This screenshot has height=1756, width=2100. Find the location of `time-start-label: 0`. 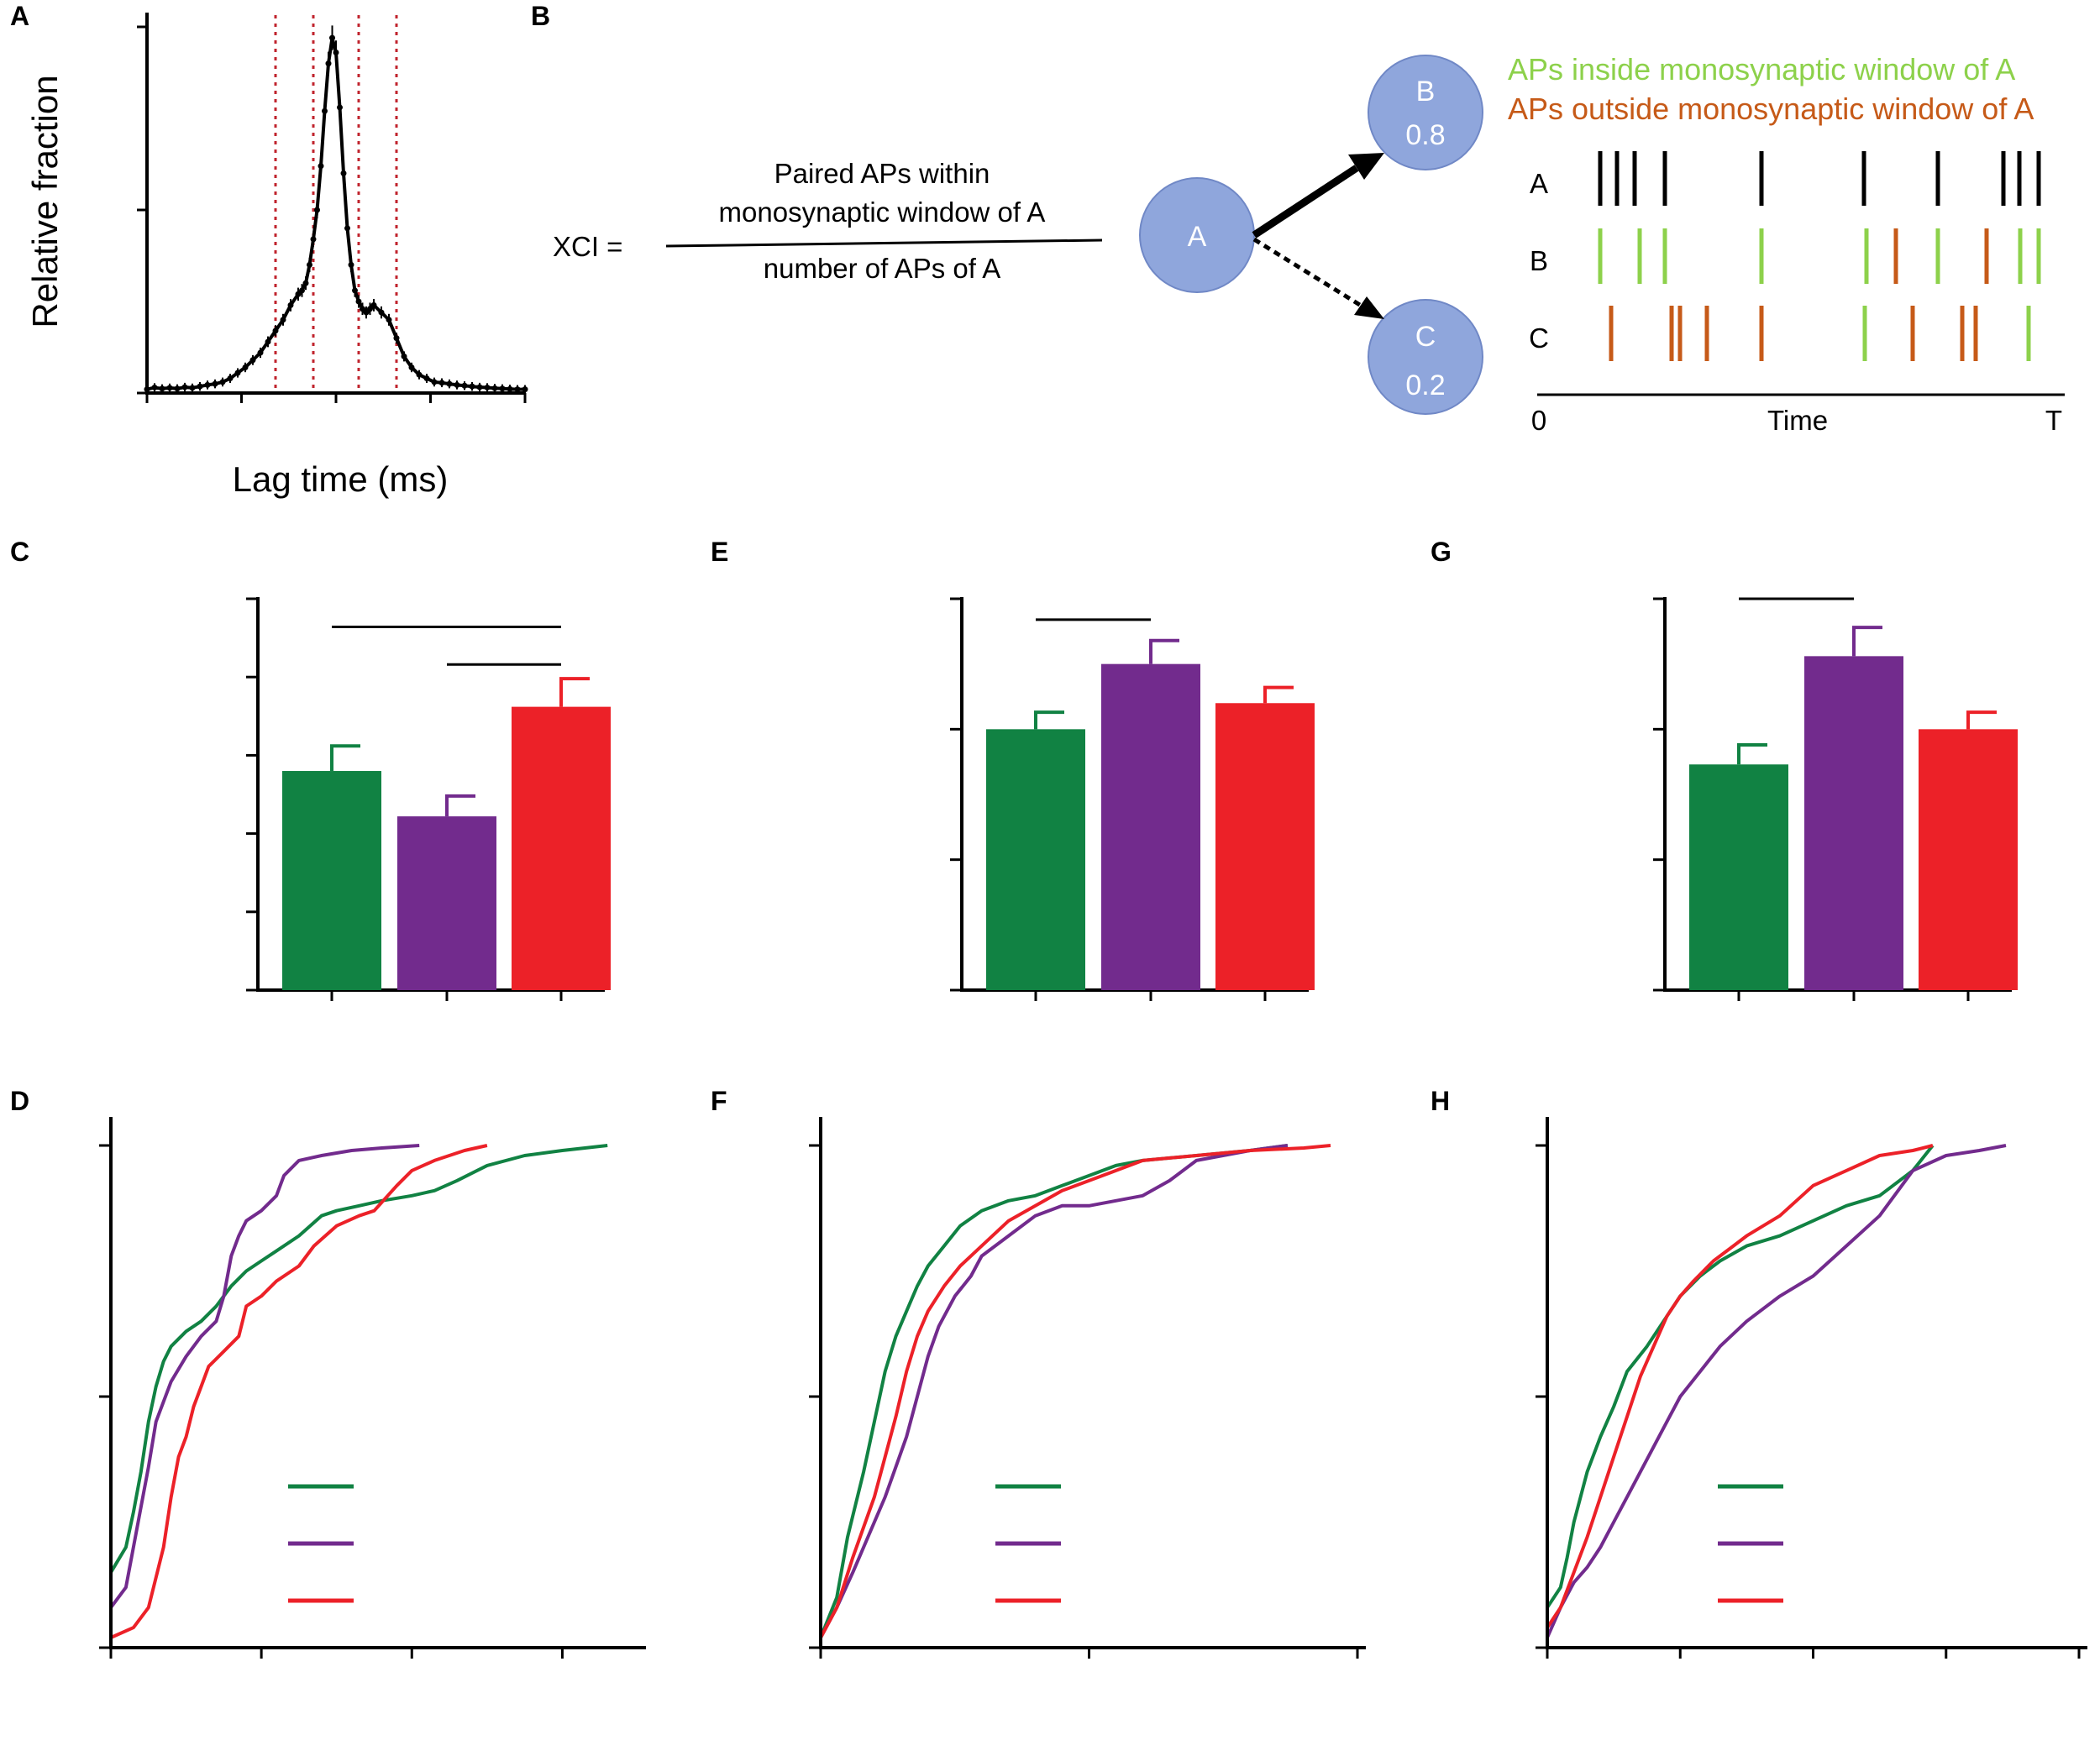

time-start-label: 0 is located at coordinates (1538, 421).